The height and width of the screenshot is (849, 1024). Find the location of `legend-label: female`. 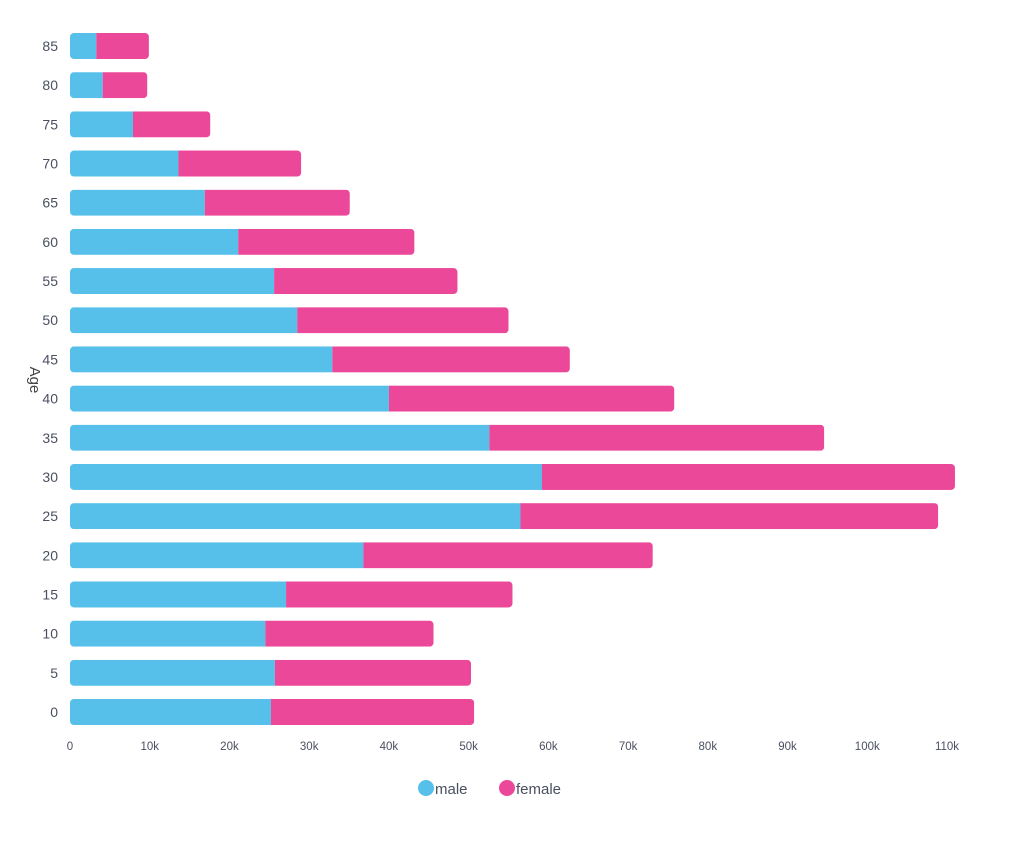

legend-label: female is located at coordinates (538, 789).